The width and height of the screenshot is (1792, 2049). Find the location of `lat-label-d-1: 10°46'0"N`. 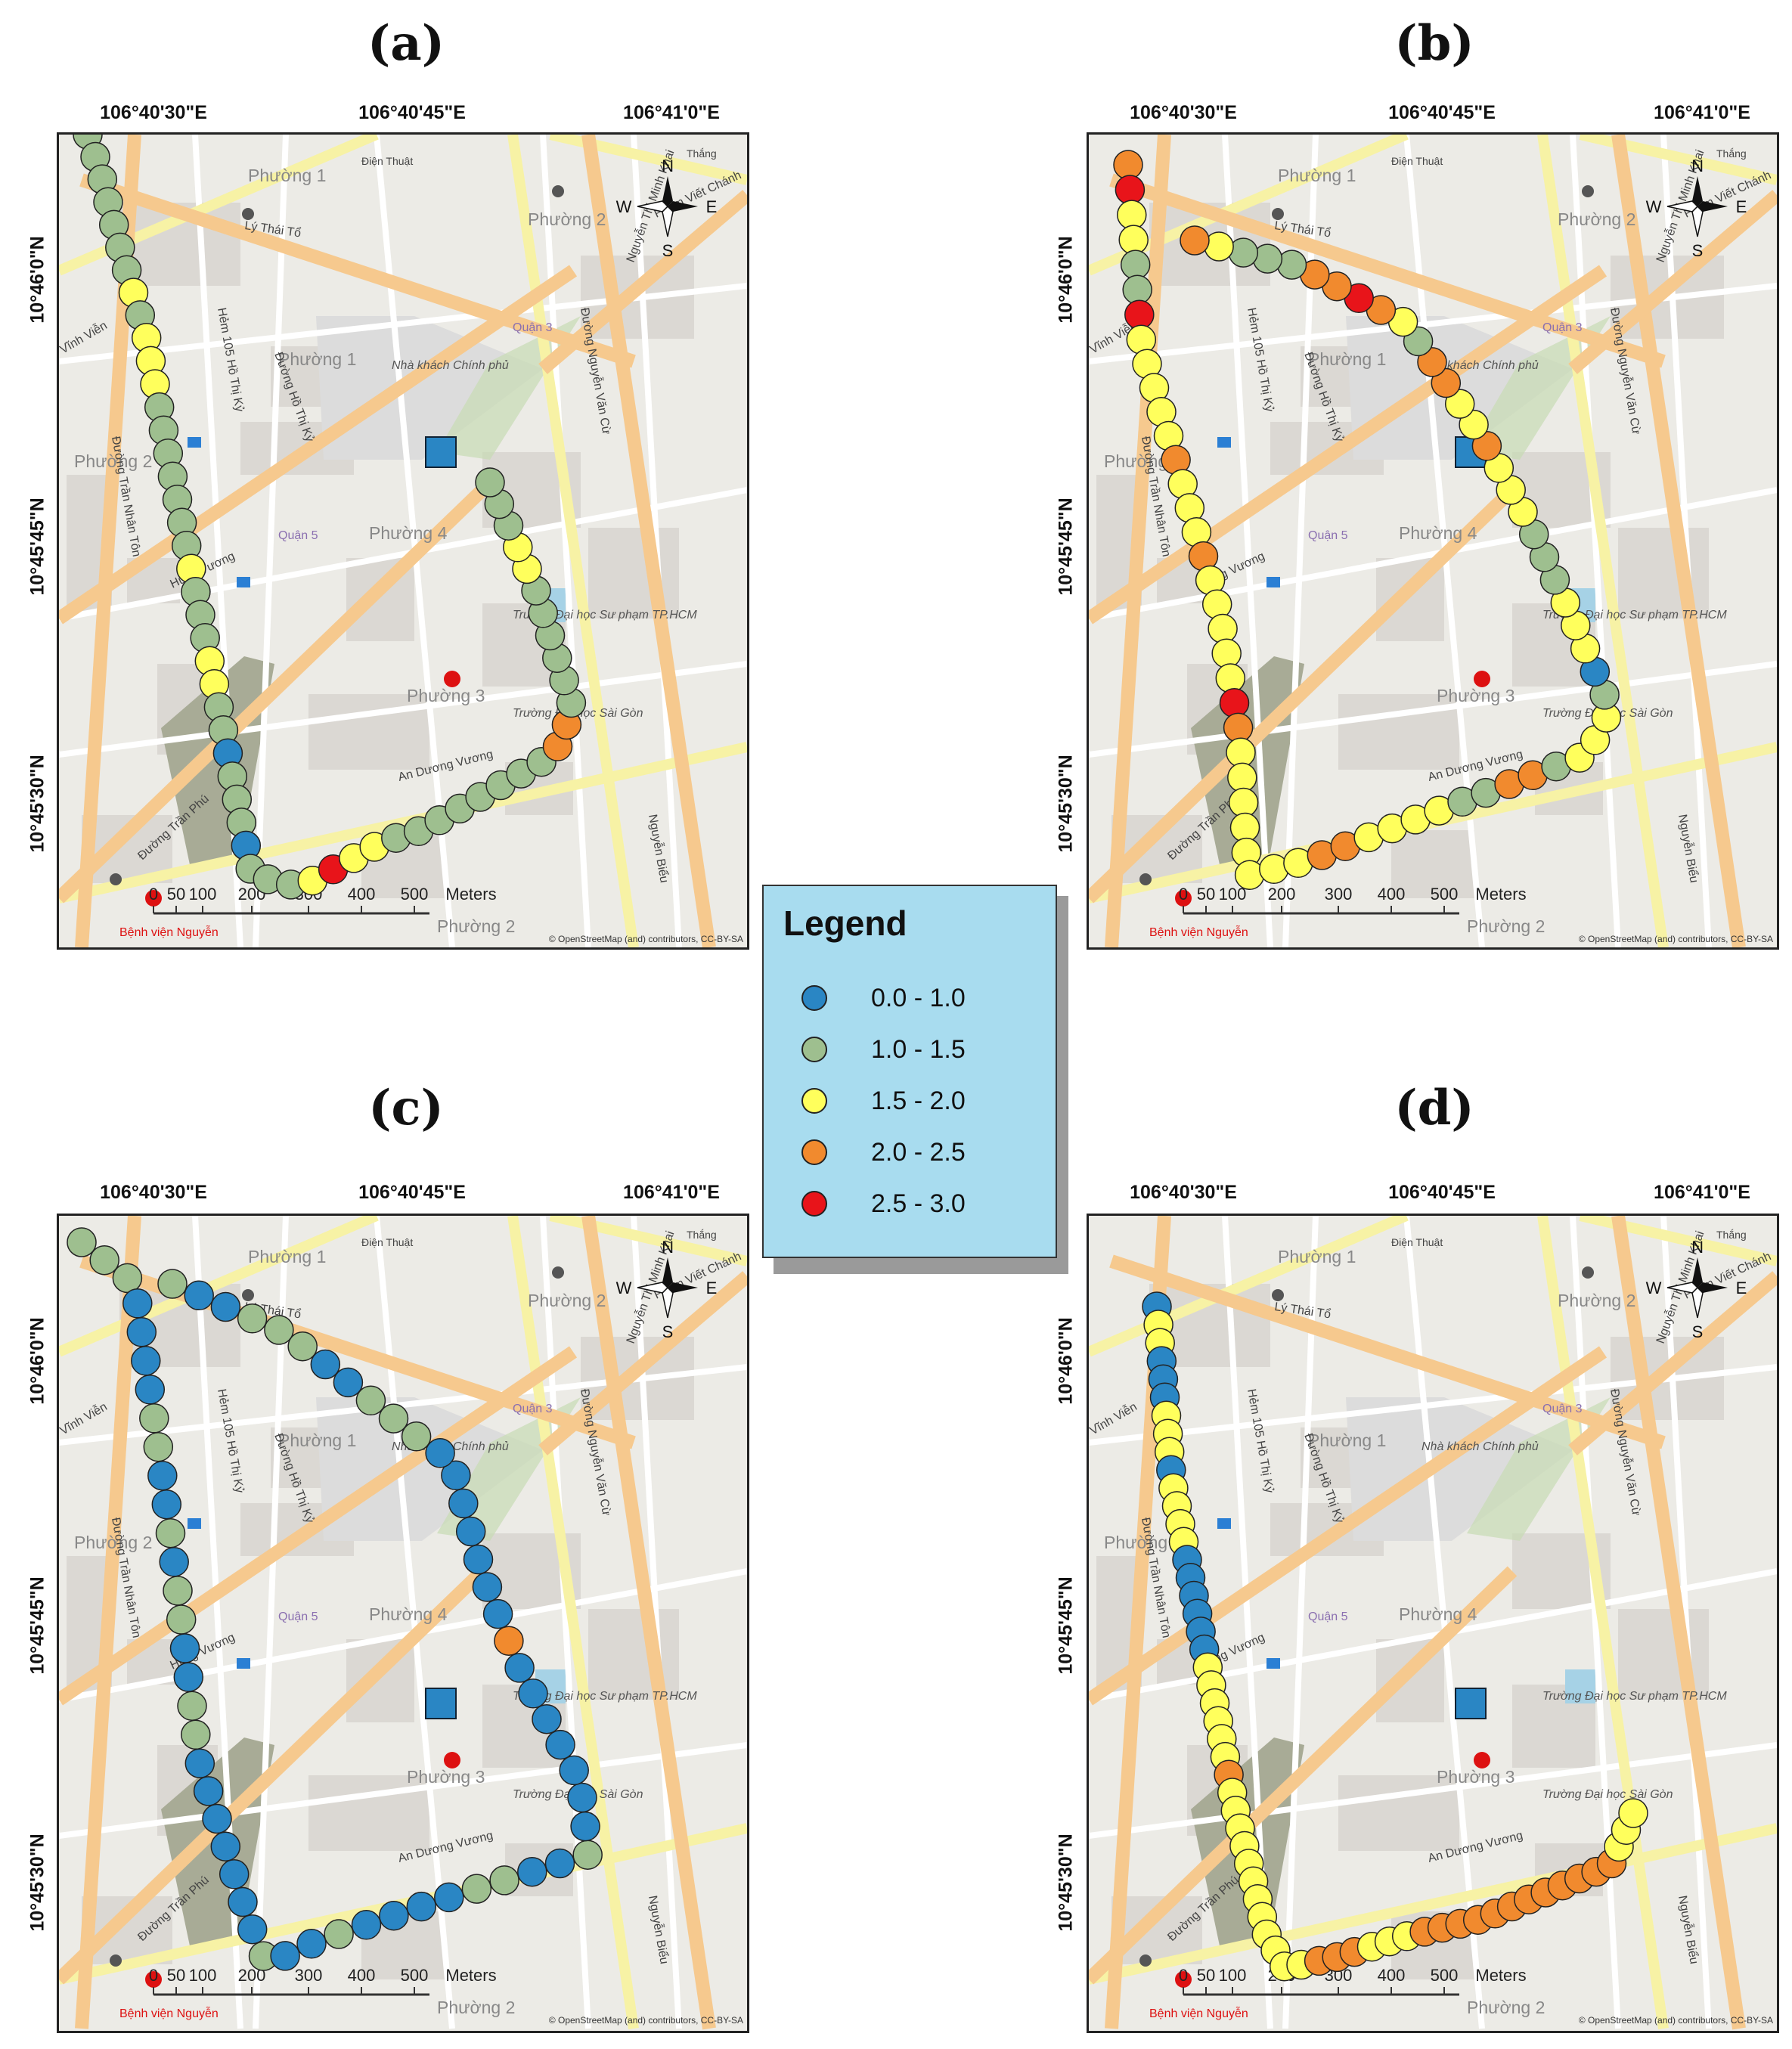

lat-label-d-1: 10°46'0"N is located at coordinates (1066, 1361).